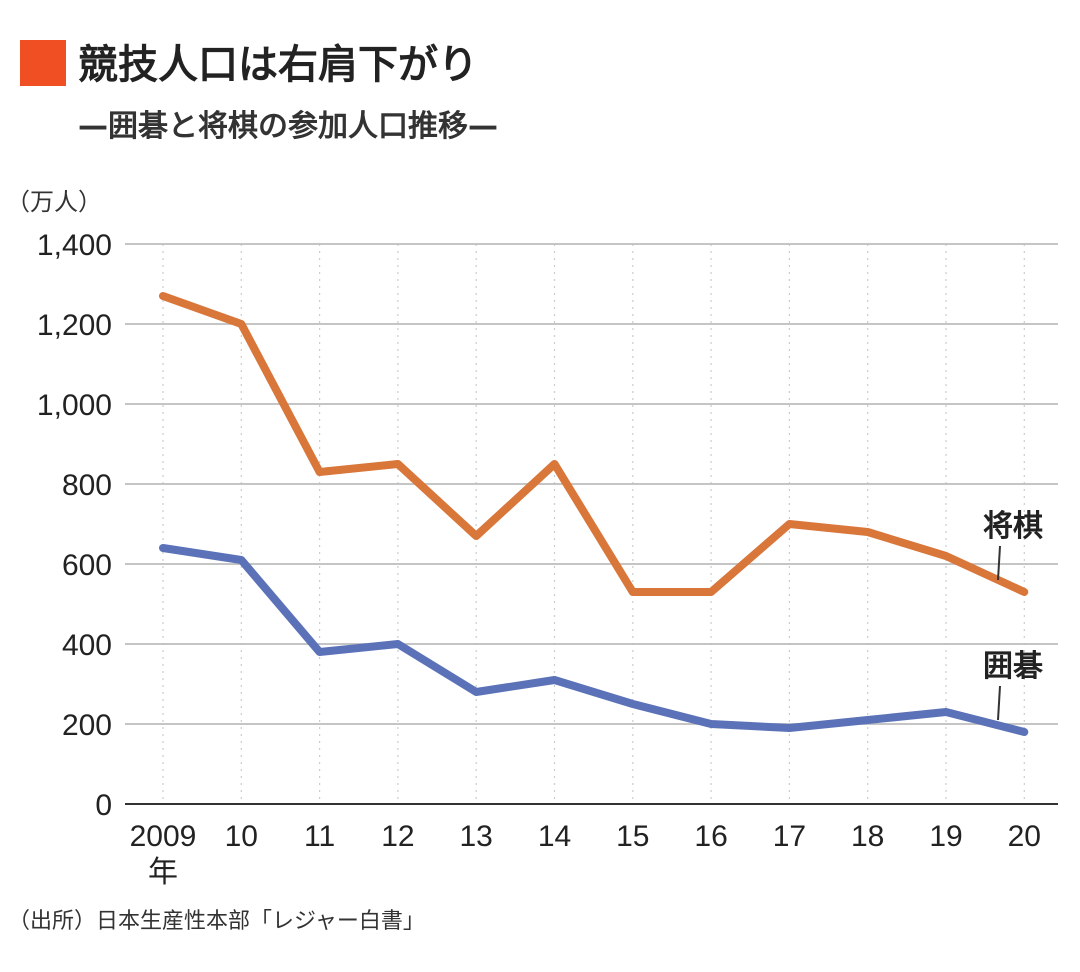 This screenshot has width=1080, height=972. Describe the element at coordinates (216, 921) in the screenshot. I see `source-note: （出所）日本生産性本部「レジャー白書」` at that location.